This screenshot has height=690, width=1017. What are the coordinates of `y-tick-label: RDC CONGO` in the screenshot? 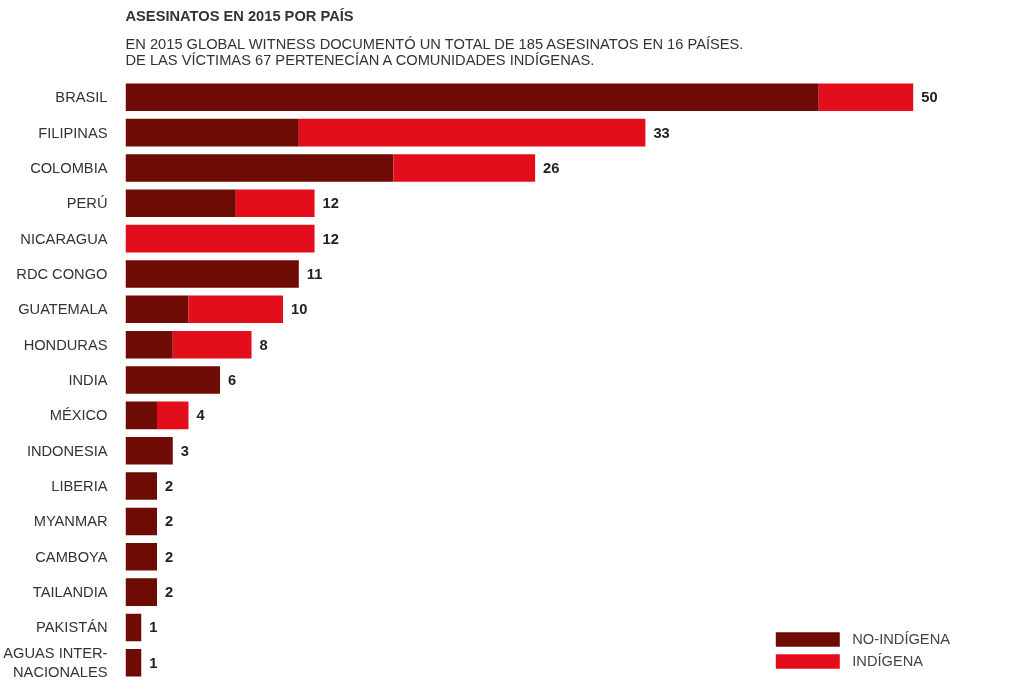 It's located at (62, 273).